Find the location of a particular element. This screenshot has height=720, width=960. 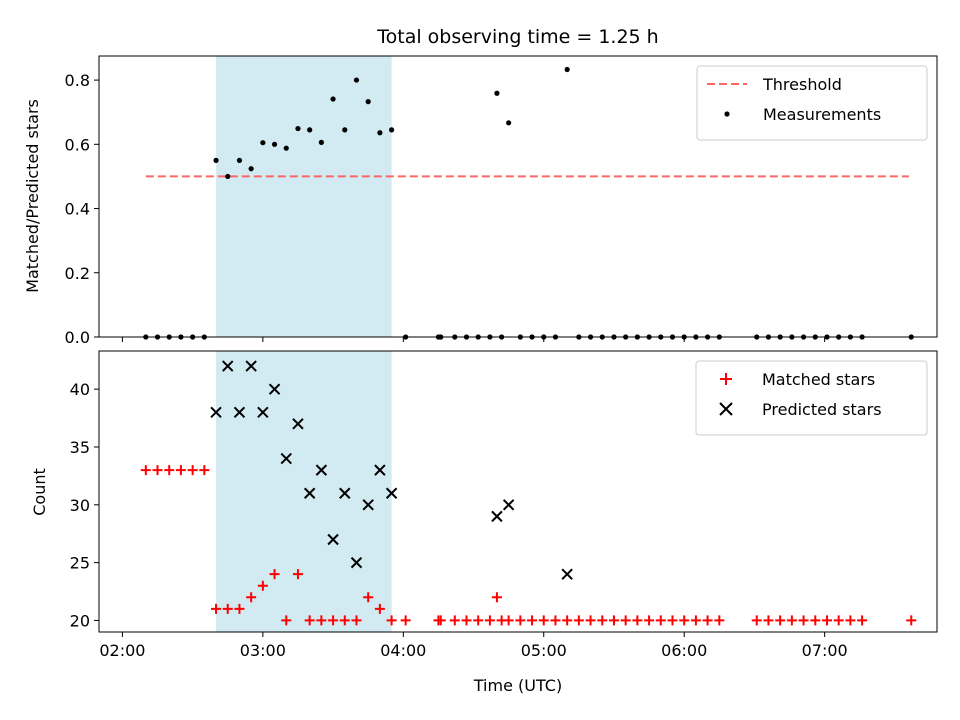

x-tick-label: 02:00 is located at coordinates (122, 650).